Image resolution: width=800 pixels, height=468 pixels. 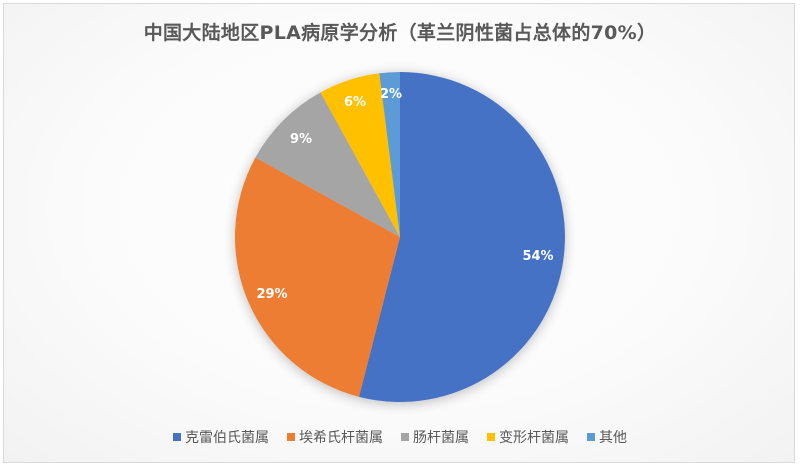 I want to click on slice-label-klebsiella: 54%, so click(x=537, y=256).